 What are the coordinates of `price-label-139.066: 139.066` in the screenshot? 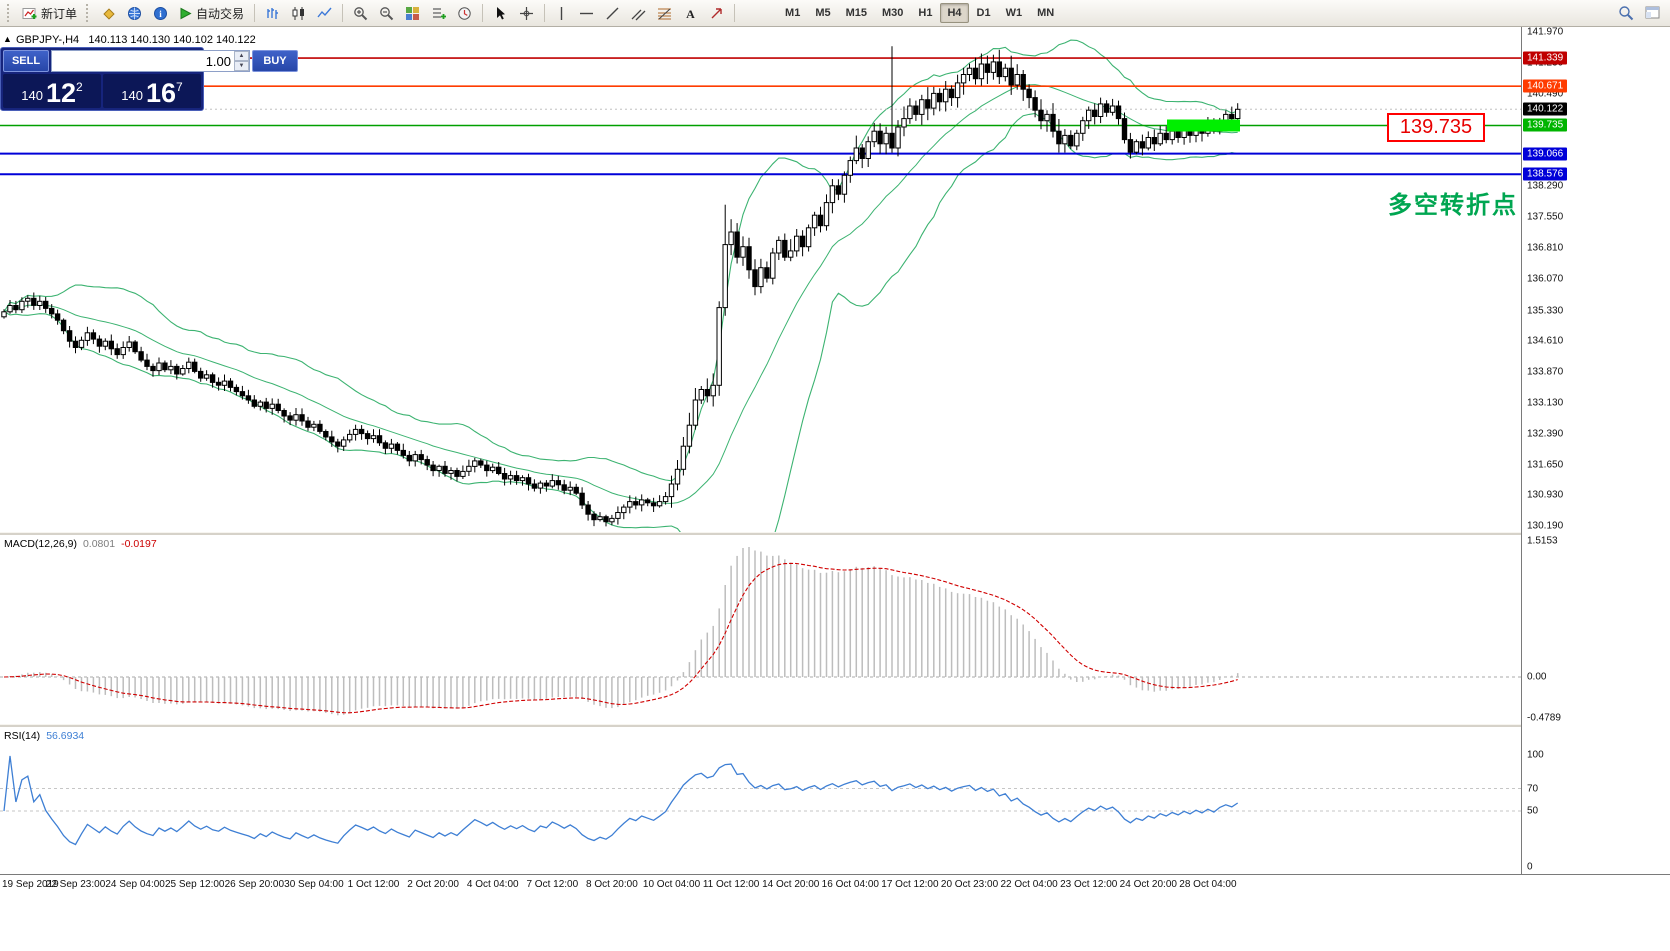 It's located at (1545, 154).